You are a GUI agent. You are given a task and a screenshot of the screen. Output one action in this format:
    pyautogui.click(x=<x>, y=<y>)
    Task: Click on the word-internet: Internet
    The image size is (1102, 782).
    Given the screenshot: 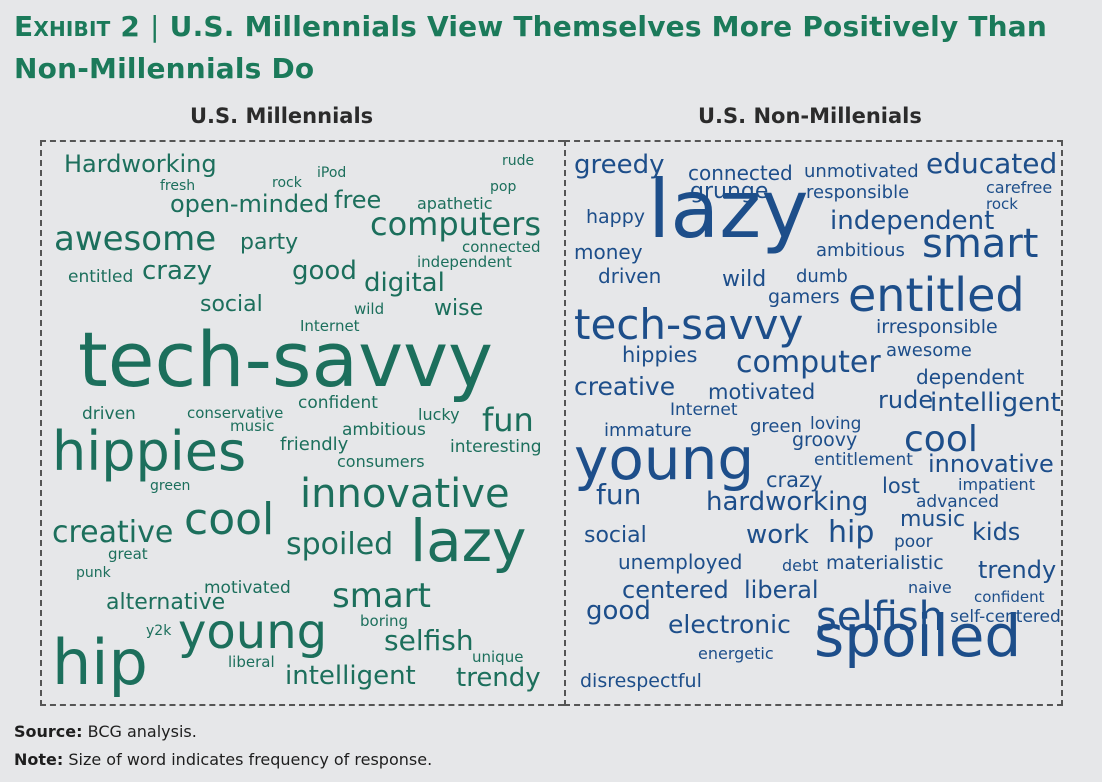 What is the action you would take?
    pyautogui.click(x=330, y=326)
    